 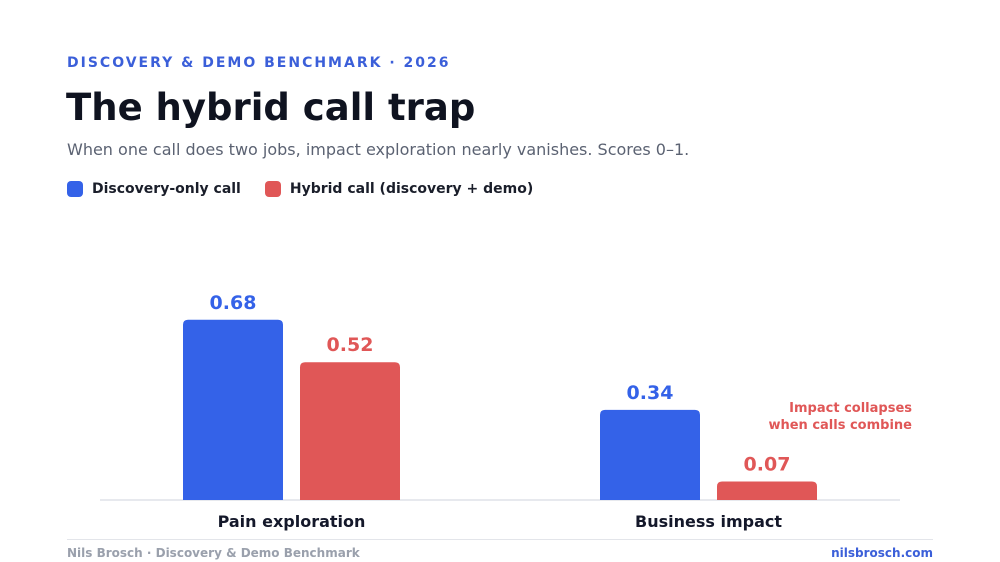 I want to click on data-label-discovery-pain-exploration: 0.68, so click(x=233, y=303).